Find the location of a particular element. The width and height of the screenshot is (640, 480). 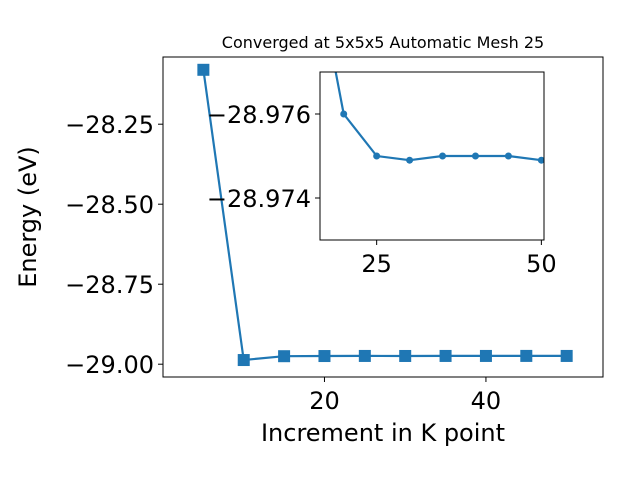

inset-series is located at coordinates (439, 118).